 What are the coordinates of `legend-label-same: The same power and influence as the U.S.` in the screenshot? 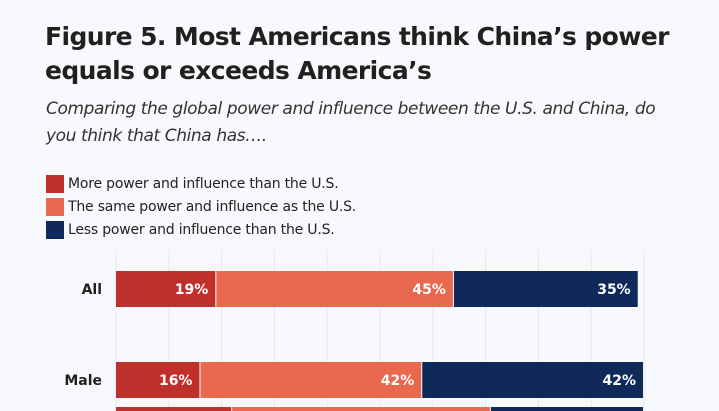 It's located at (212, 206).